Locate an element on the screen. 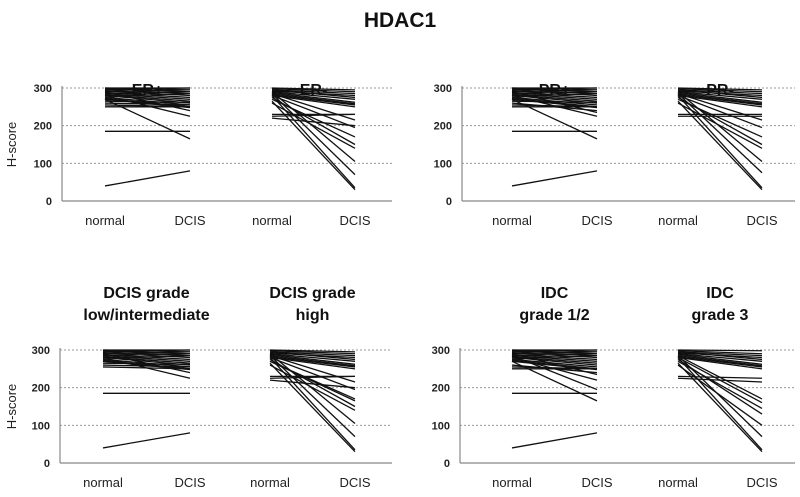 This screenshot has height=497, width=800. group-title: low/intermediate is located at coordinates (146, 315).